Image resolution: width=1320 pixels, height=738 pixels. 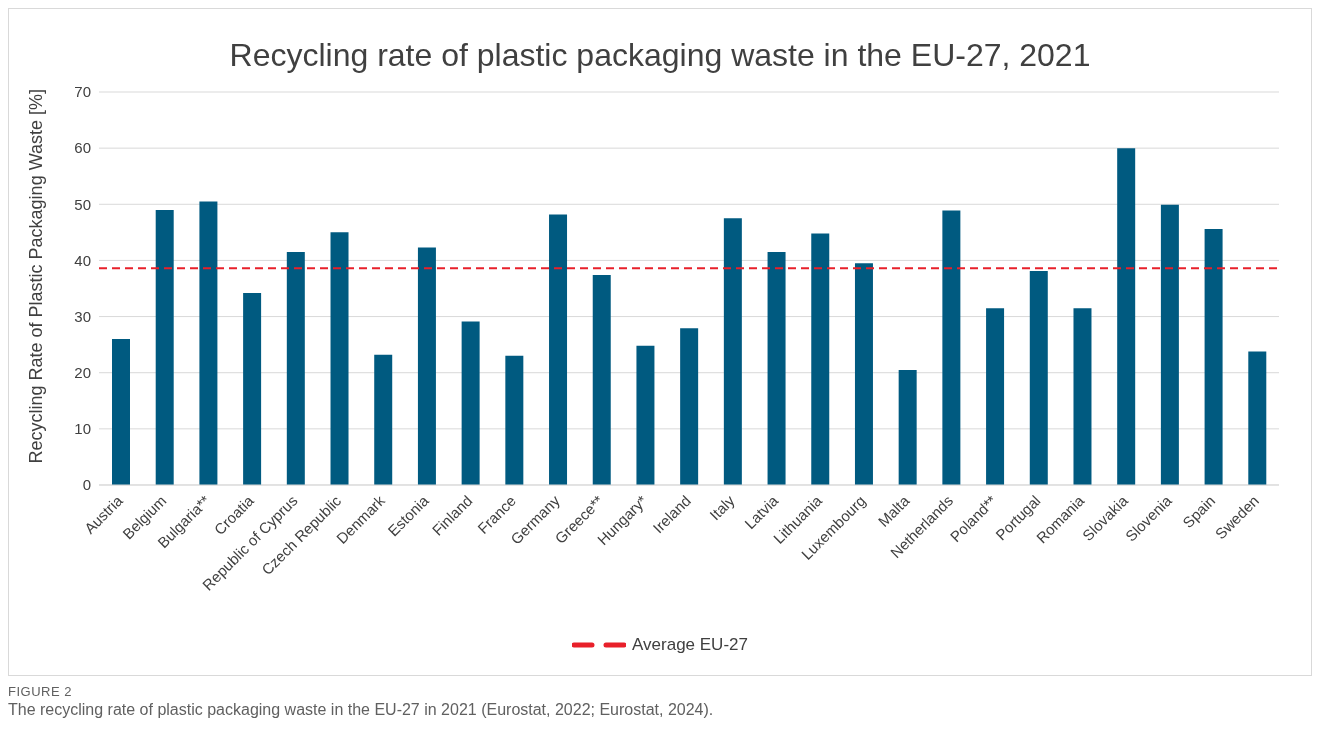 What do you see at coordinates (82, 204) in the screenshot?
I see `y-tick-label: 50` at bounding box center [82, 204].